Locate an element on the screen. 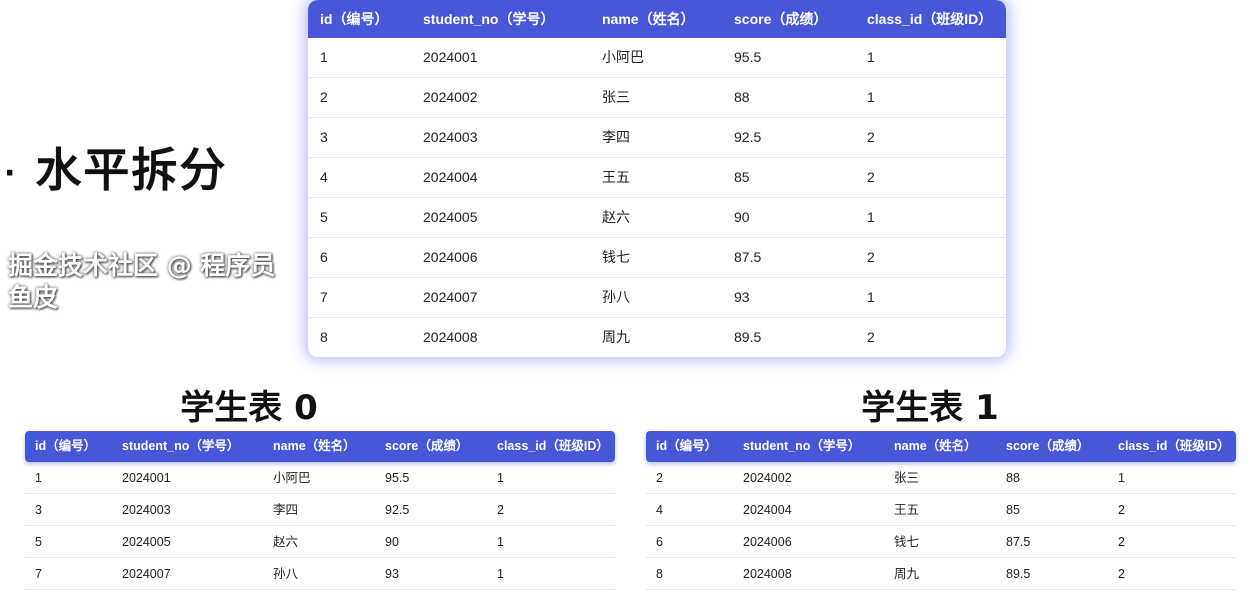  table-cell: 钱七 is located at coordinates (616, 257).